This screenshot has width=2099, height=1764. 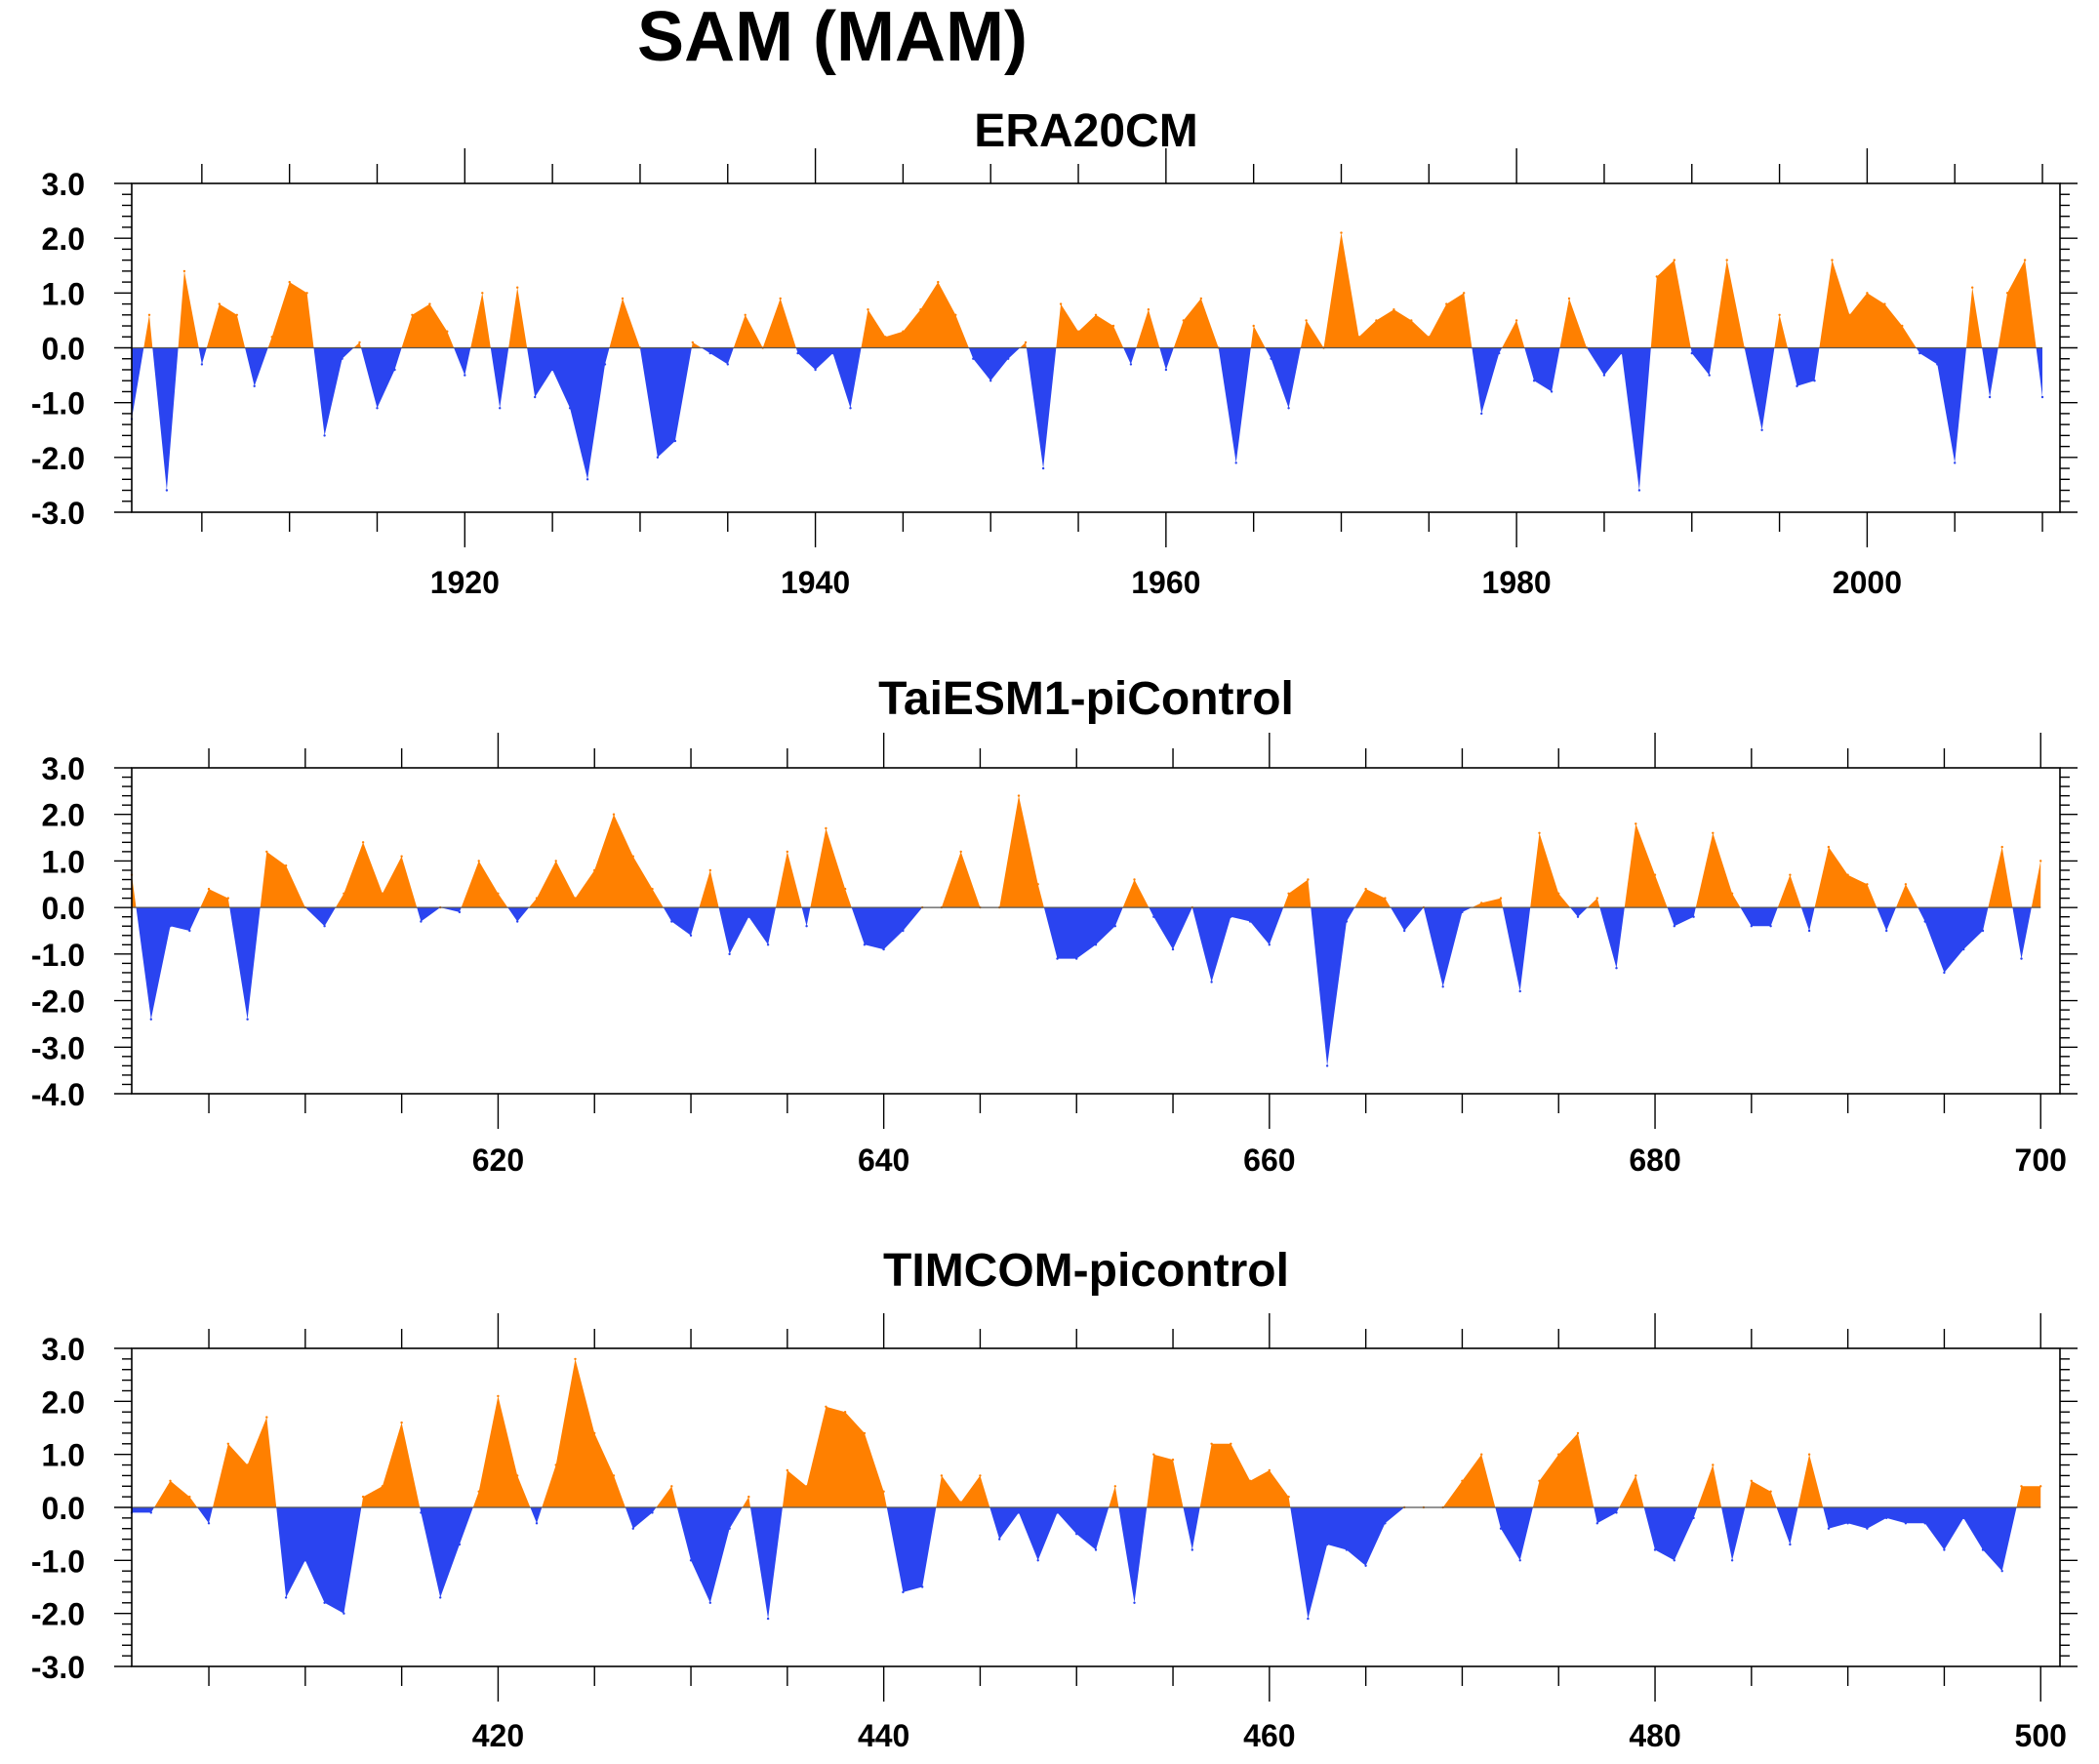 I want to click on data-points, so click(x=1086, y=1489).